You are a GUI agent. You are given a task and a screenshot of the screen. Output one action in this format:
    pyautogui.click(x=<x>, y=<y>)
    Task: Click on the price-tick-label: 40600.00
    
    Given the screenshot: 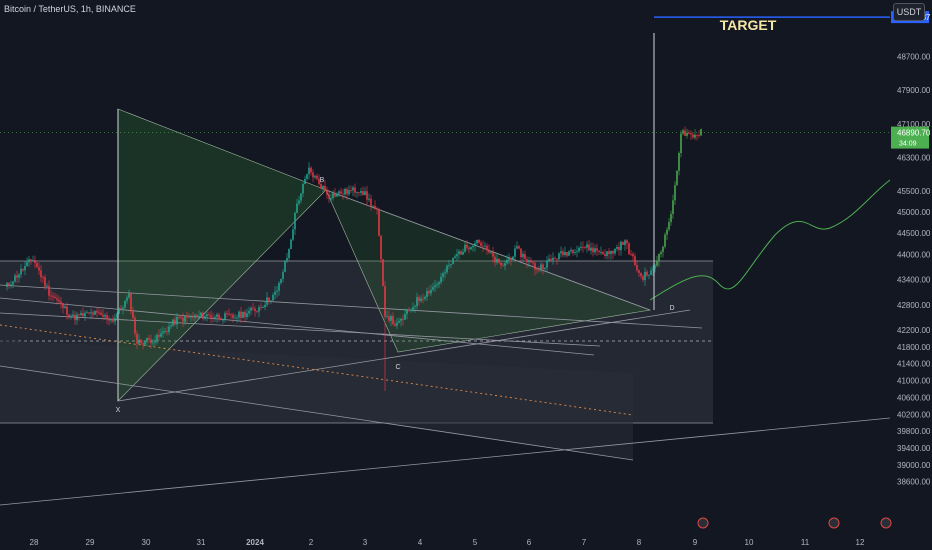 What is the action you would take?
    pyautogui.click(x=914, y=397)
    